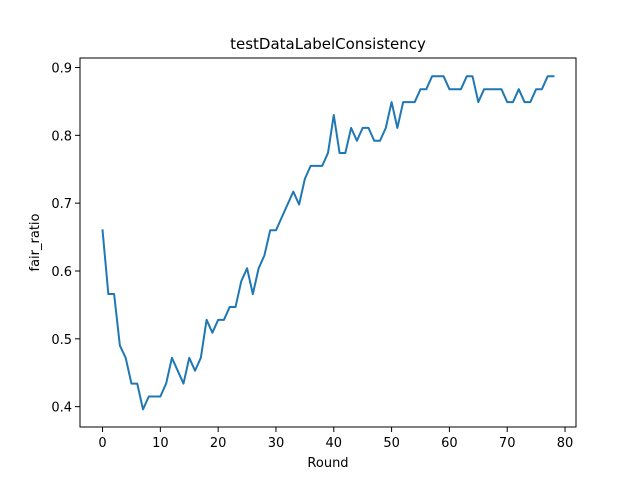 The image size is (640, 484). Describe the element at coordinates (276, 443) in the screenshot. I see `x-tick-label: 30` at that location.